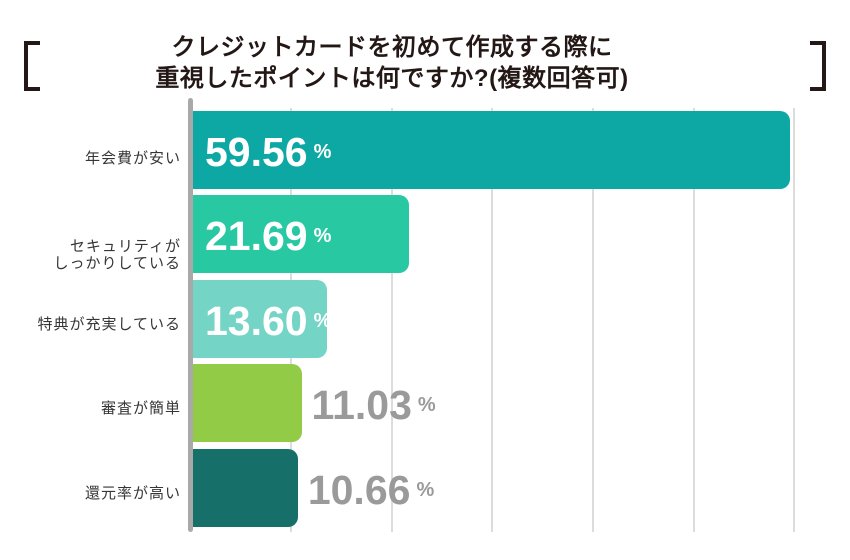  What do you see at coordinates (117, 255) in the screenshot?
I see `category-label: セキュリティが しっかりしている` at bounding box center [117, 255].